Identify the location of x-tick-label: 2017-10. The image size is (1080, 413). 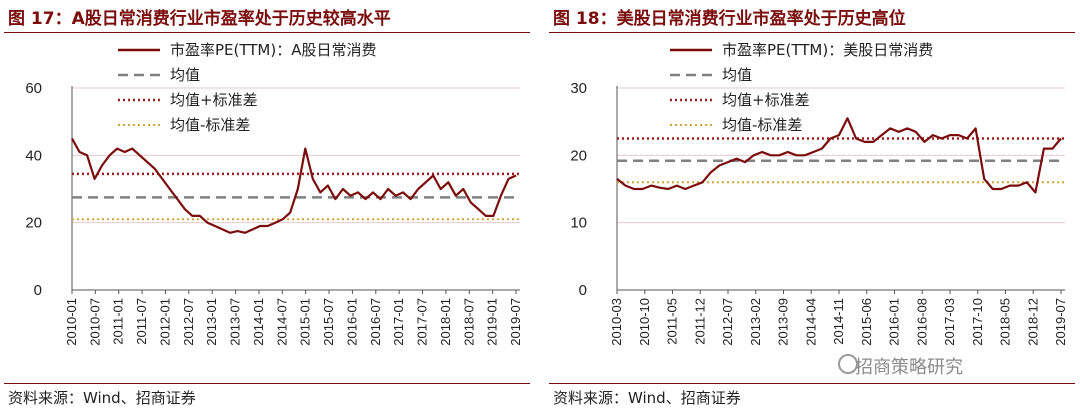
(977, 322).